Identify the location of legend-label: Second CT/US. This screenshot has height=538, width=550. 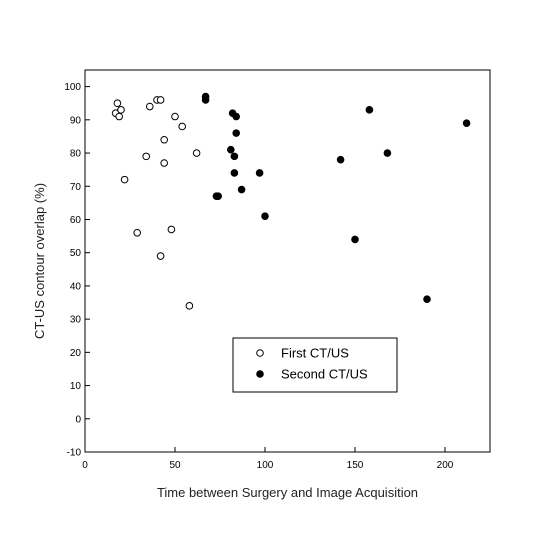
(324, 374).